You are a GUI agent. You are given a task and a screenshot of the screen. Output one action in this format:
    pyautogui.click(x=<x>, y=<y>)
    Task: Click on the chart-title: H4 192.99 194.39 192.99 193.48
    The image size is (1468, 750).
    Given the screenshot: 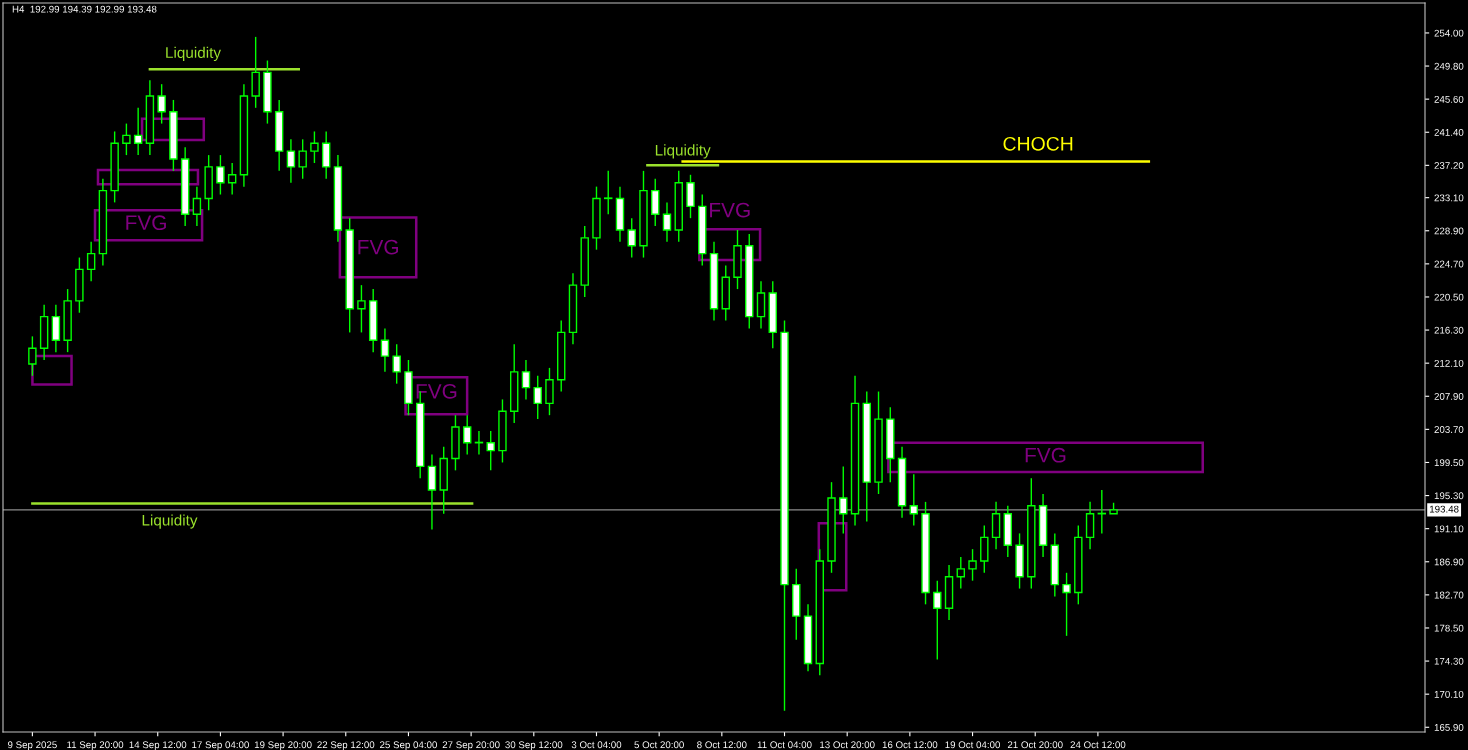 What is the action you would take?
    pyautogui.click(x=84, y=9)
    